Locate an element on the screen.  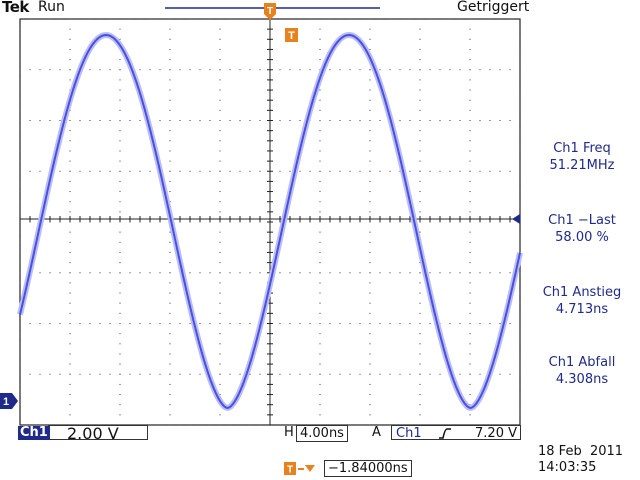
horizontal-scale: 4.00ns is located at coordinates (322, 433).